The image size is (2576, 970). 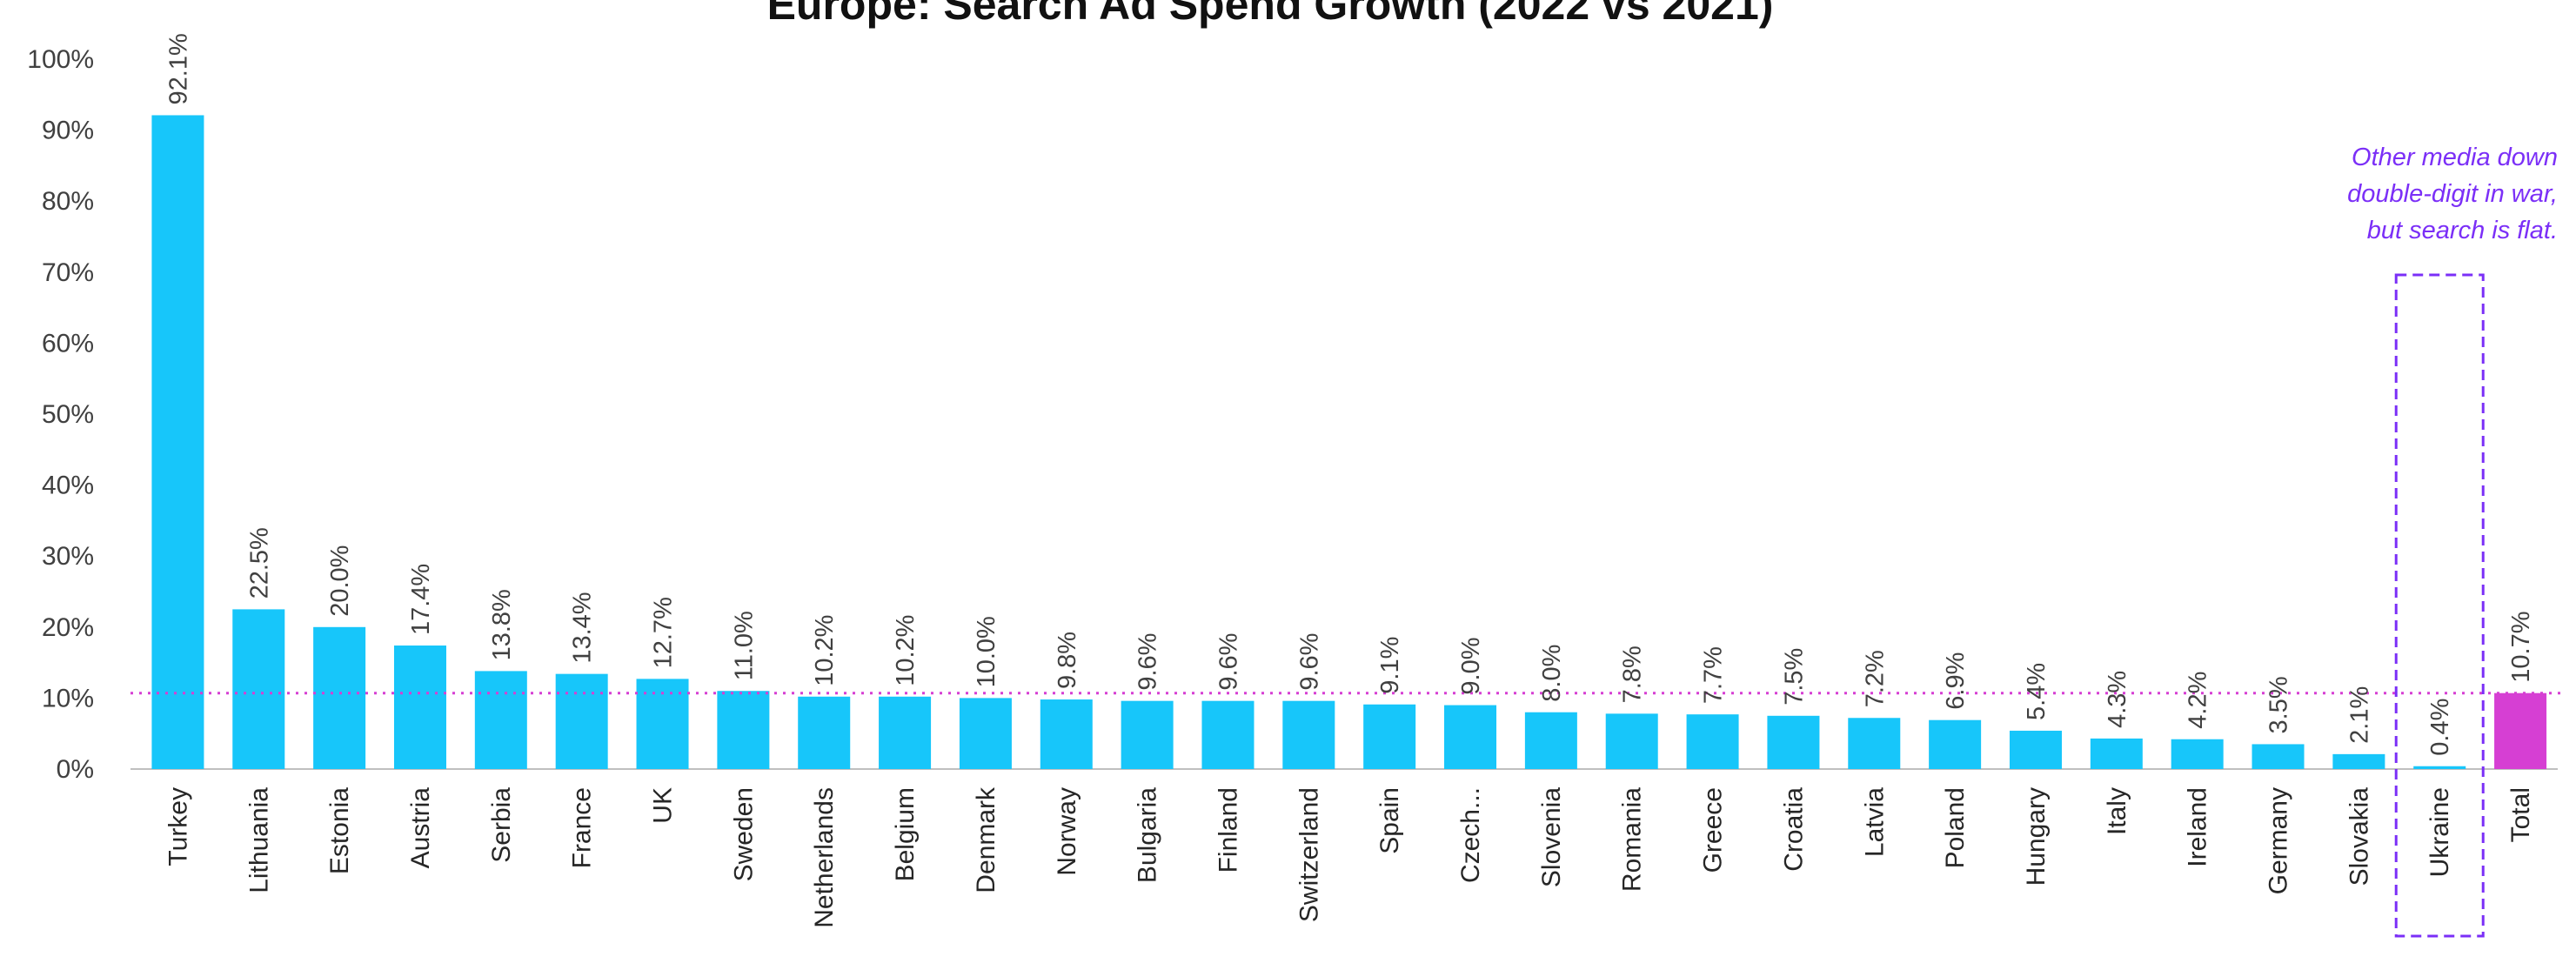 What do you see at coordinates (2117, 699) in the screenshot?
I see `data-label: 4.3%` at bounding box center [2117, 699].